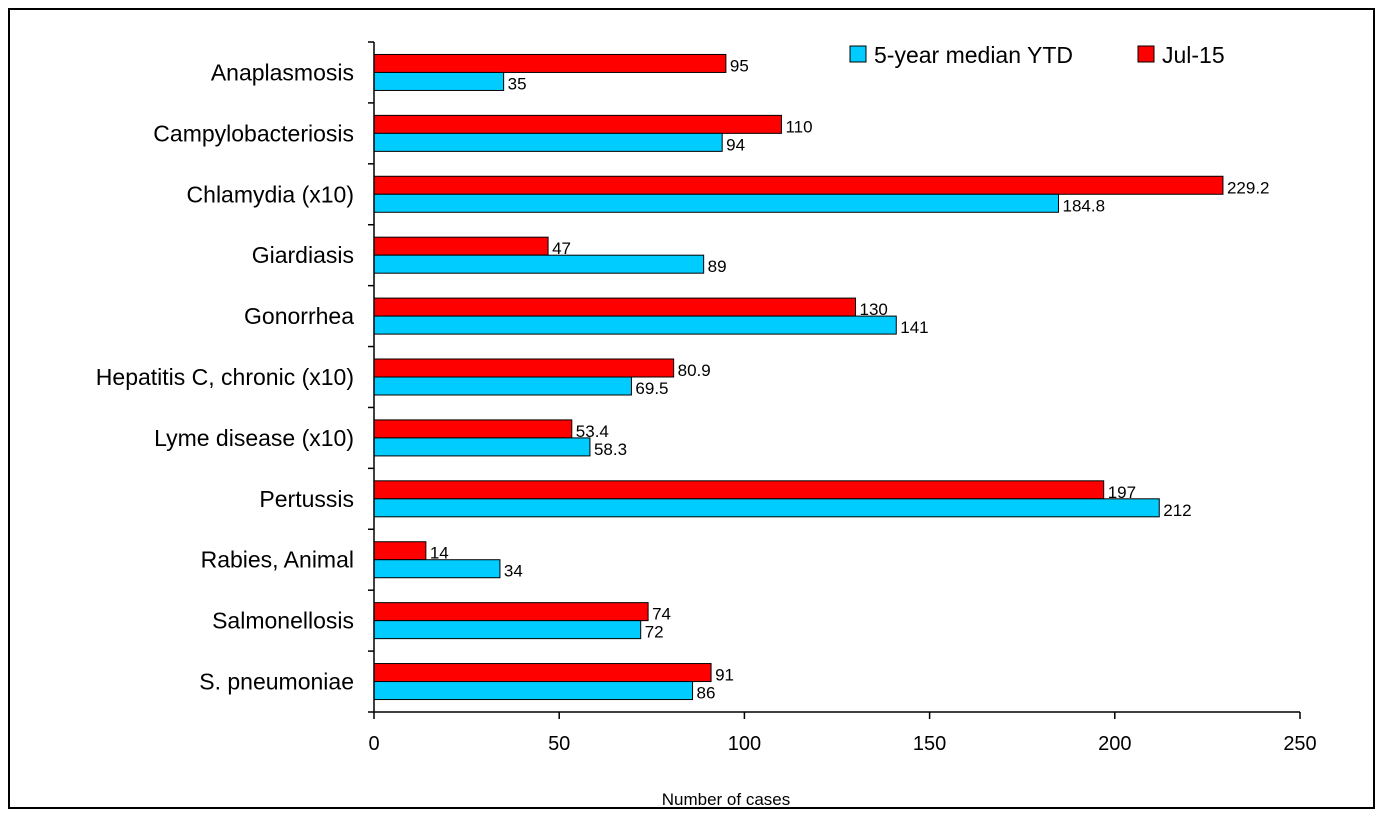 This screenshot has width=1385, height=817. I want to click on x-tick-label: 150, so click(929, 744).